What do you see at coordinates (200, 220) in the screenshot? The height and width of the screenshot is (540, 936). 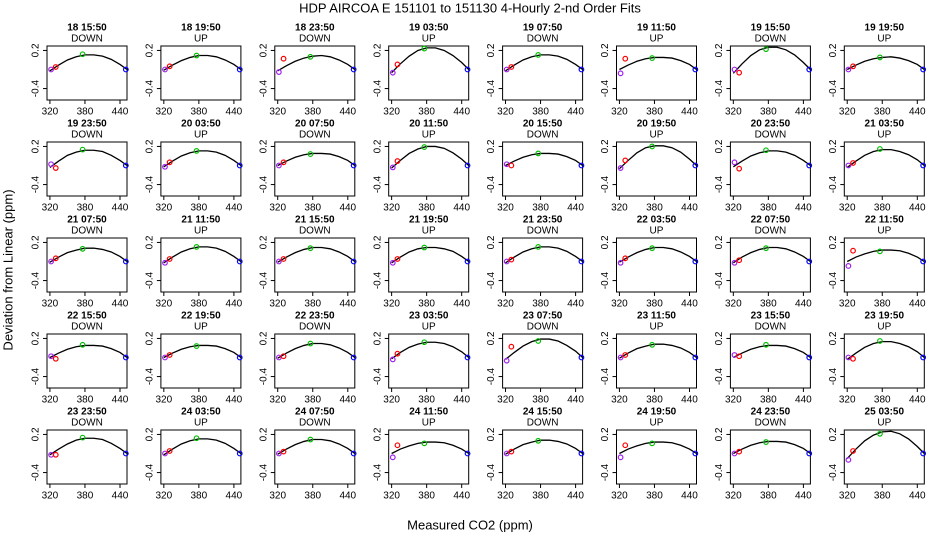 I see `panel-title: 21 11:50` at bounding box center [200, 220].